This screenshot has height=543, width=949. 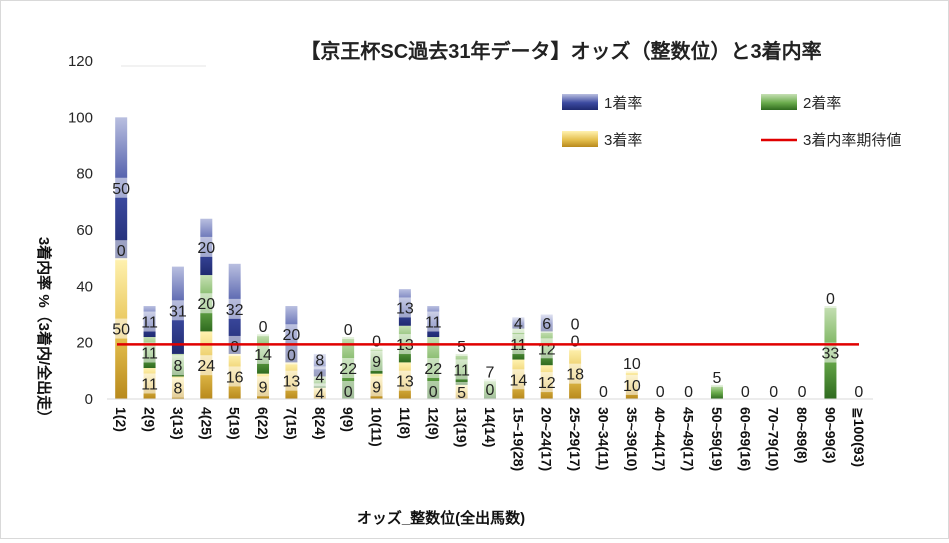 I want to click on data-label-3rd: 11, so click(x=149, y=385).